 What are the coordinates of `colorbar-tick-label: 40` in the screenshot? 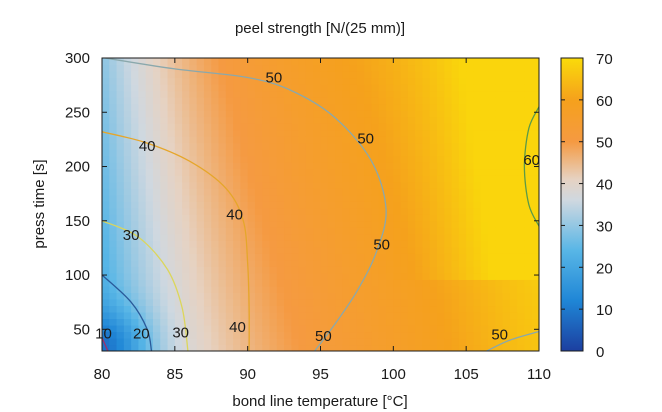 It's located at (604, 185).